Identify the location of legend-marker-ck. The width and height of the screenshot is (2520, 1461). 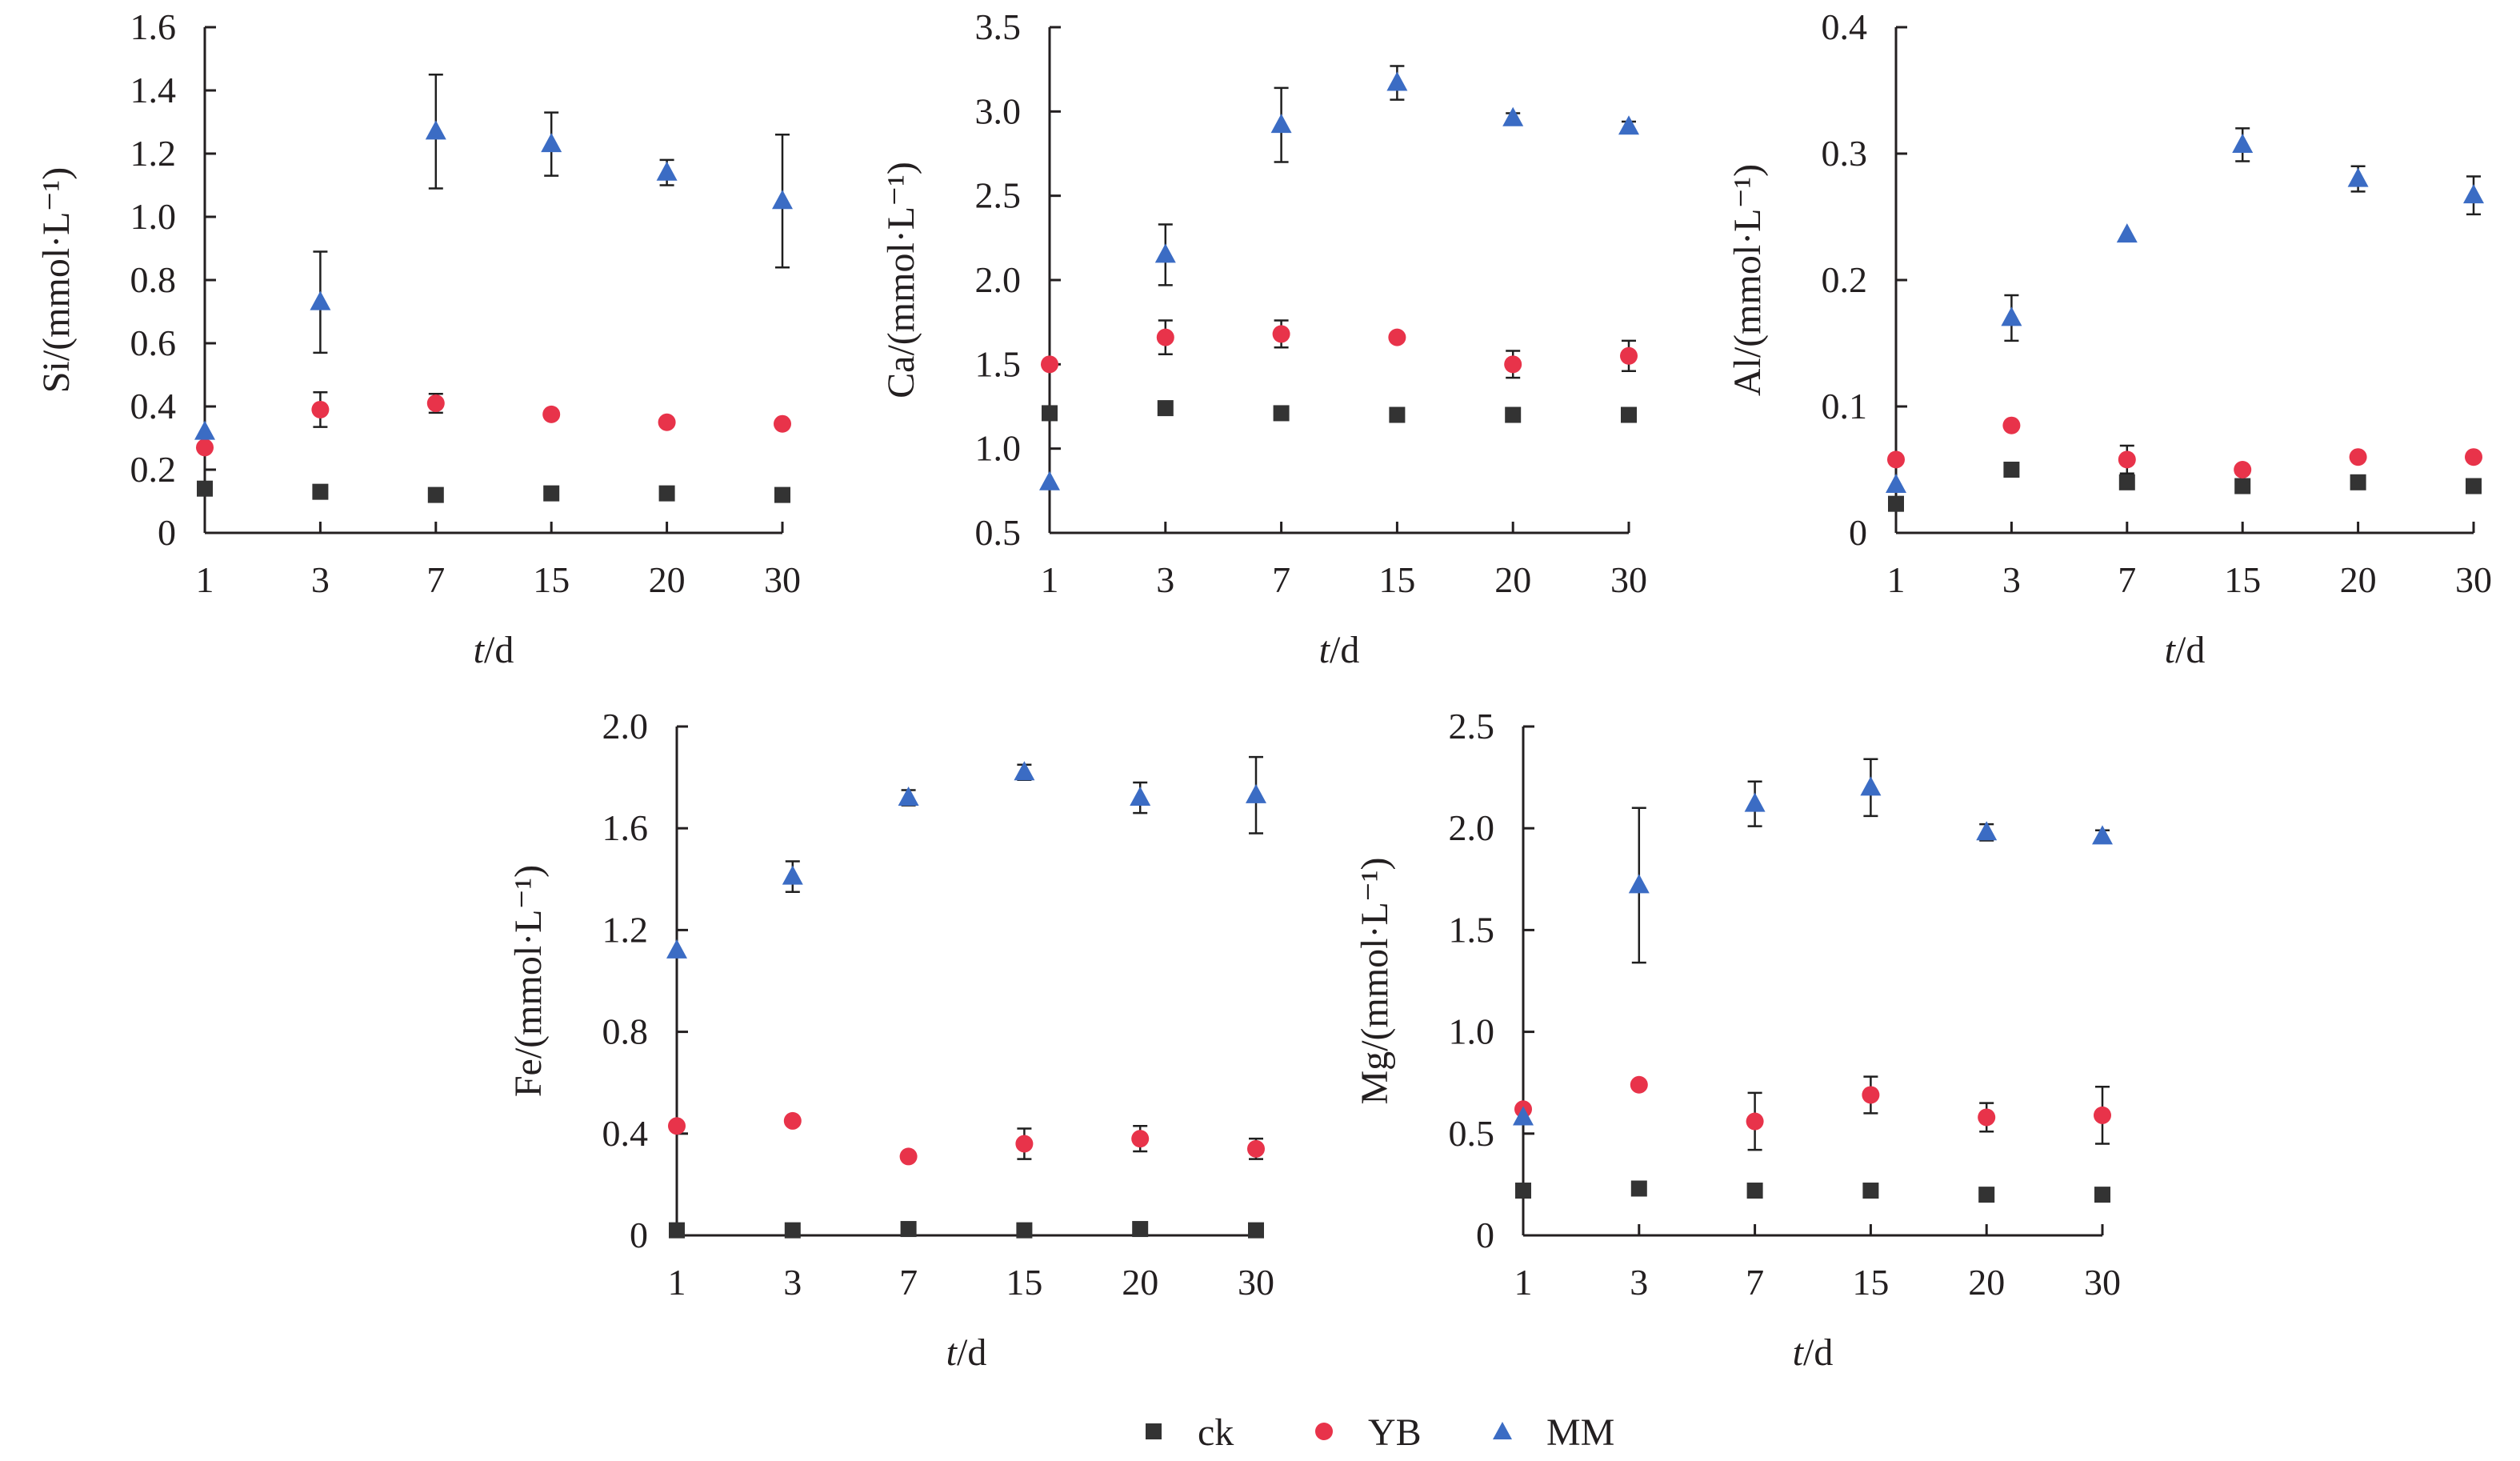
(1154, 1431).